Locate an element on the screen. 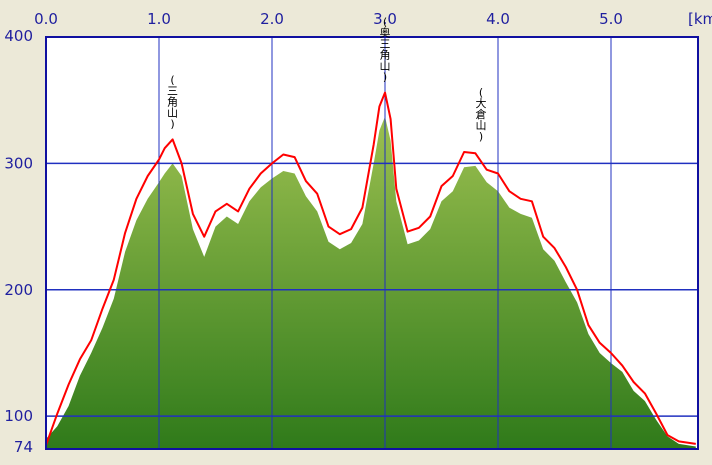 The image size is (712, 465). x-tick-label: 2.0 is located at coordinates (272, 19).